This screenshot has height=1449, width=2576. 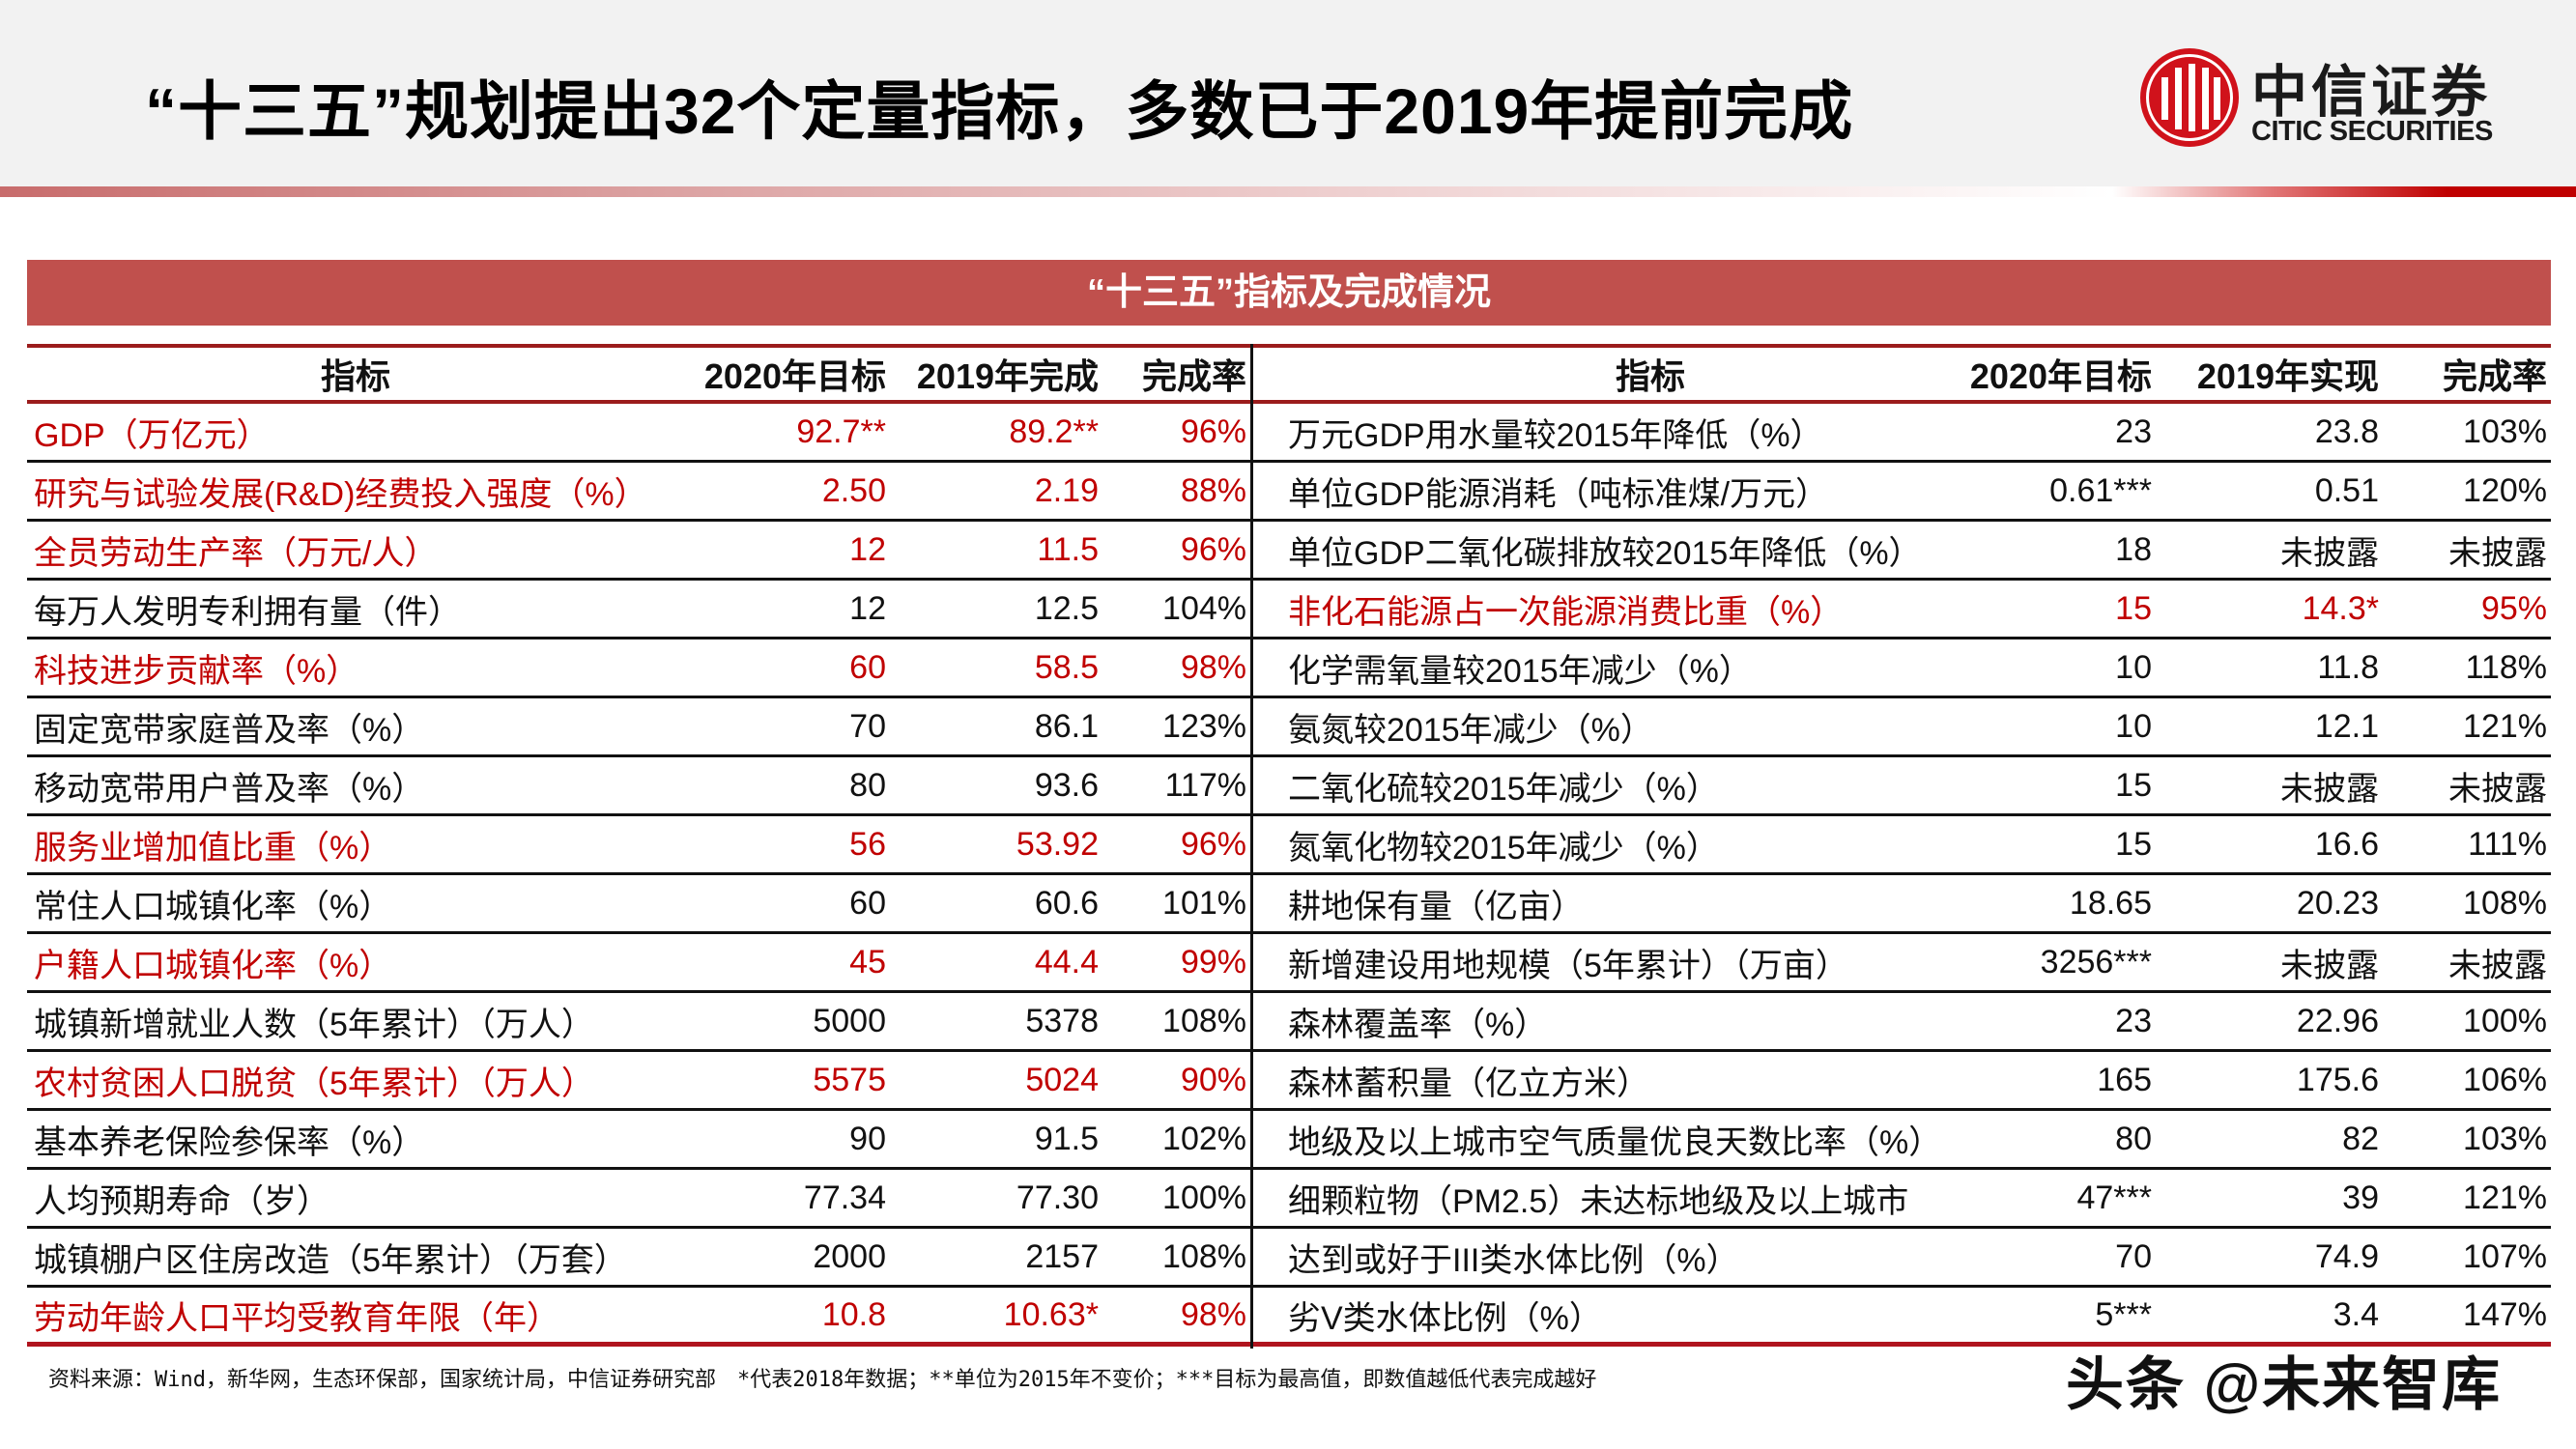 I want to click on indicator-label: 氮氧化物较2015年减少（%）, so click(x=1504, y=848).